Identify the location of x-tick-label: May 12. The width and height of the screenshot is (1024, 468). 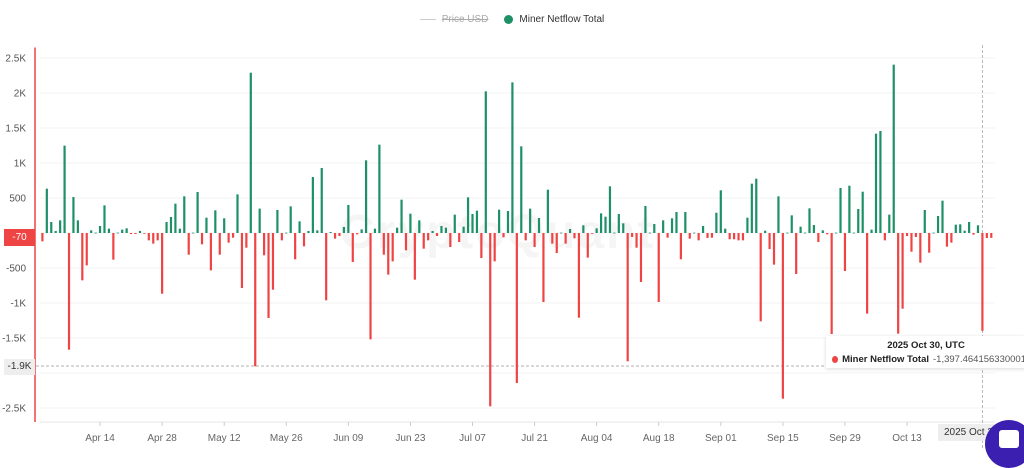
(224, 438).